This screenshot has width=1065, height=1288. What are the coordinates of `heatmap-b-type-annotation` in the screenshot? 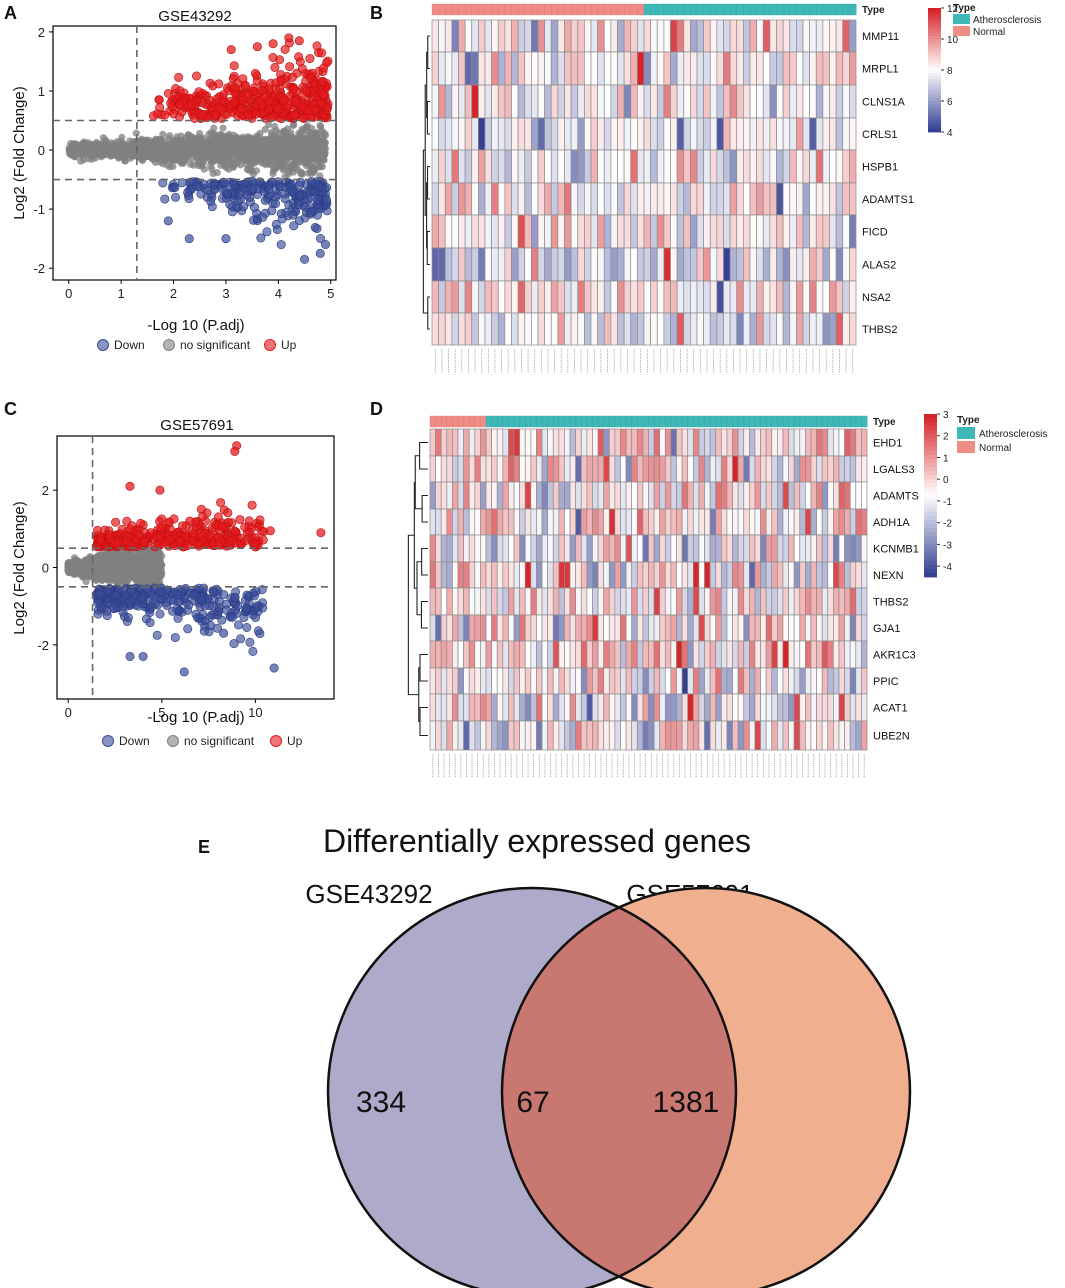 It's located at (644, 9).